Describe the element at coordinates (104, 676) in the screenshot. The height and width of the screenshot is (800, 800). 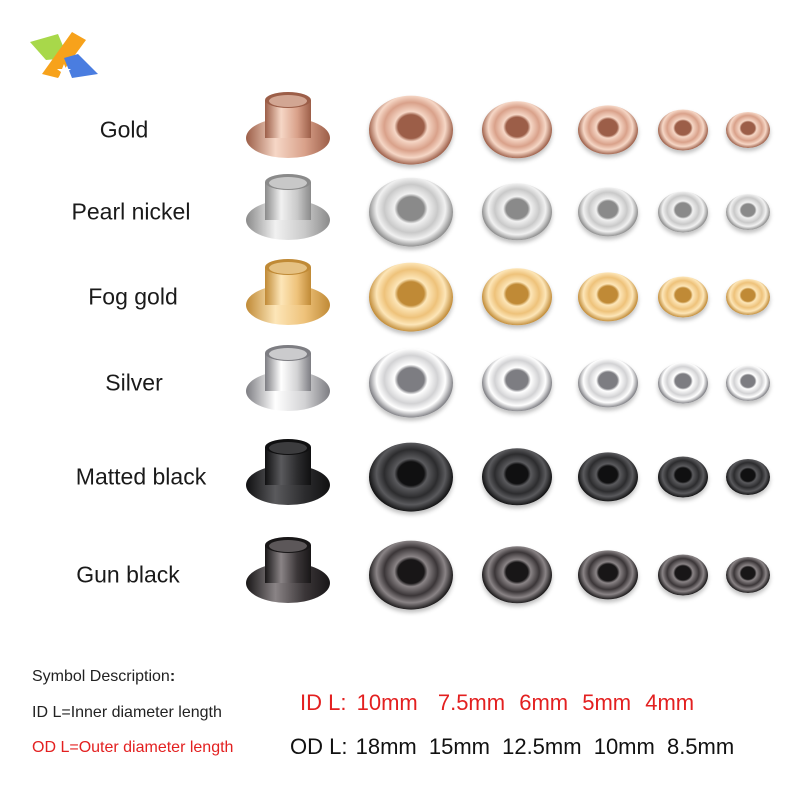
I see `legend-title: Symbol Description:` at that location.